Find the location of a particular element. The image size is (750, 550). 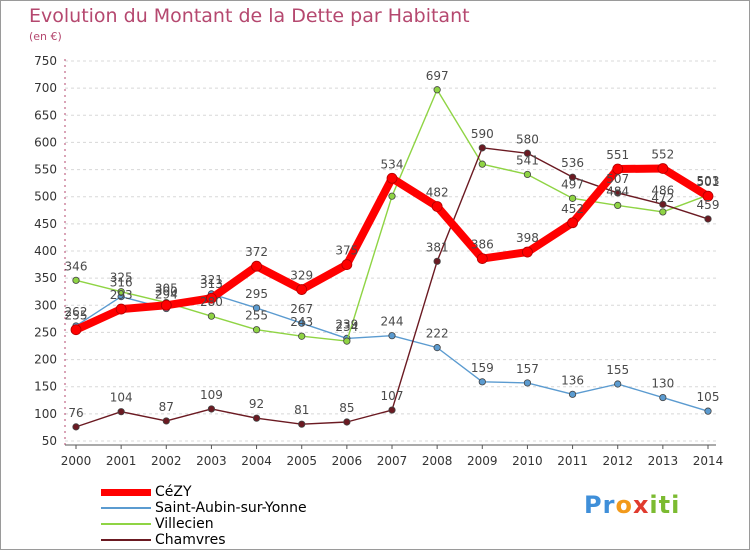

data-label: 486 is located at coordinates (662, 190).